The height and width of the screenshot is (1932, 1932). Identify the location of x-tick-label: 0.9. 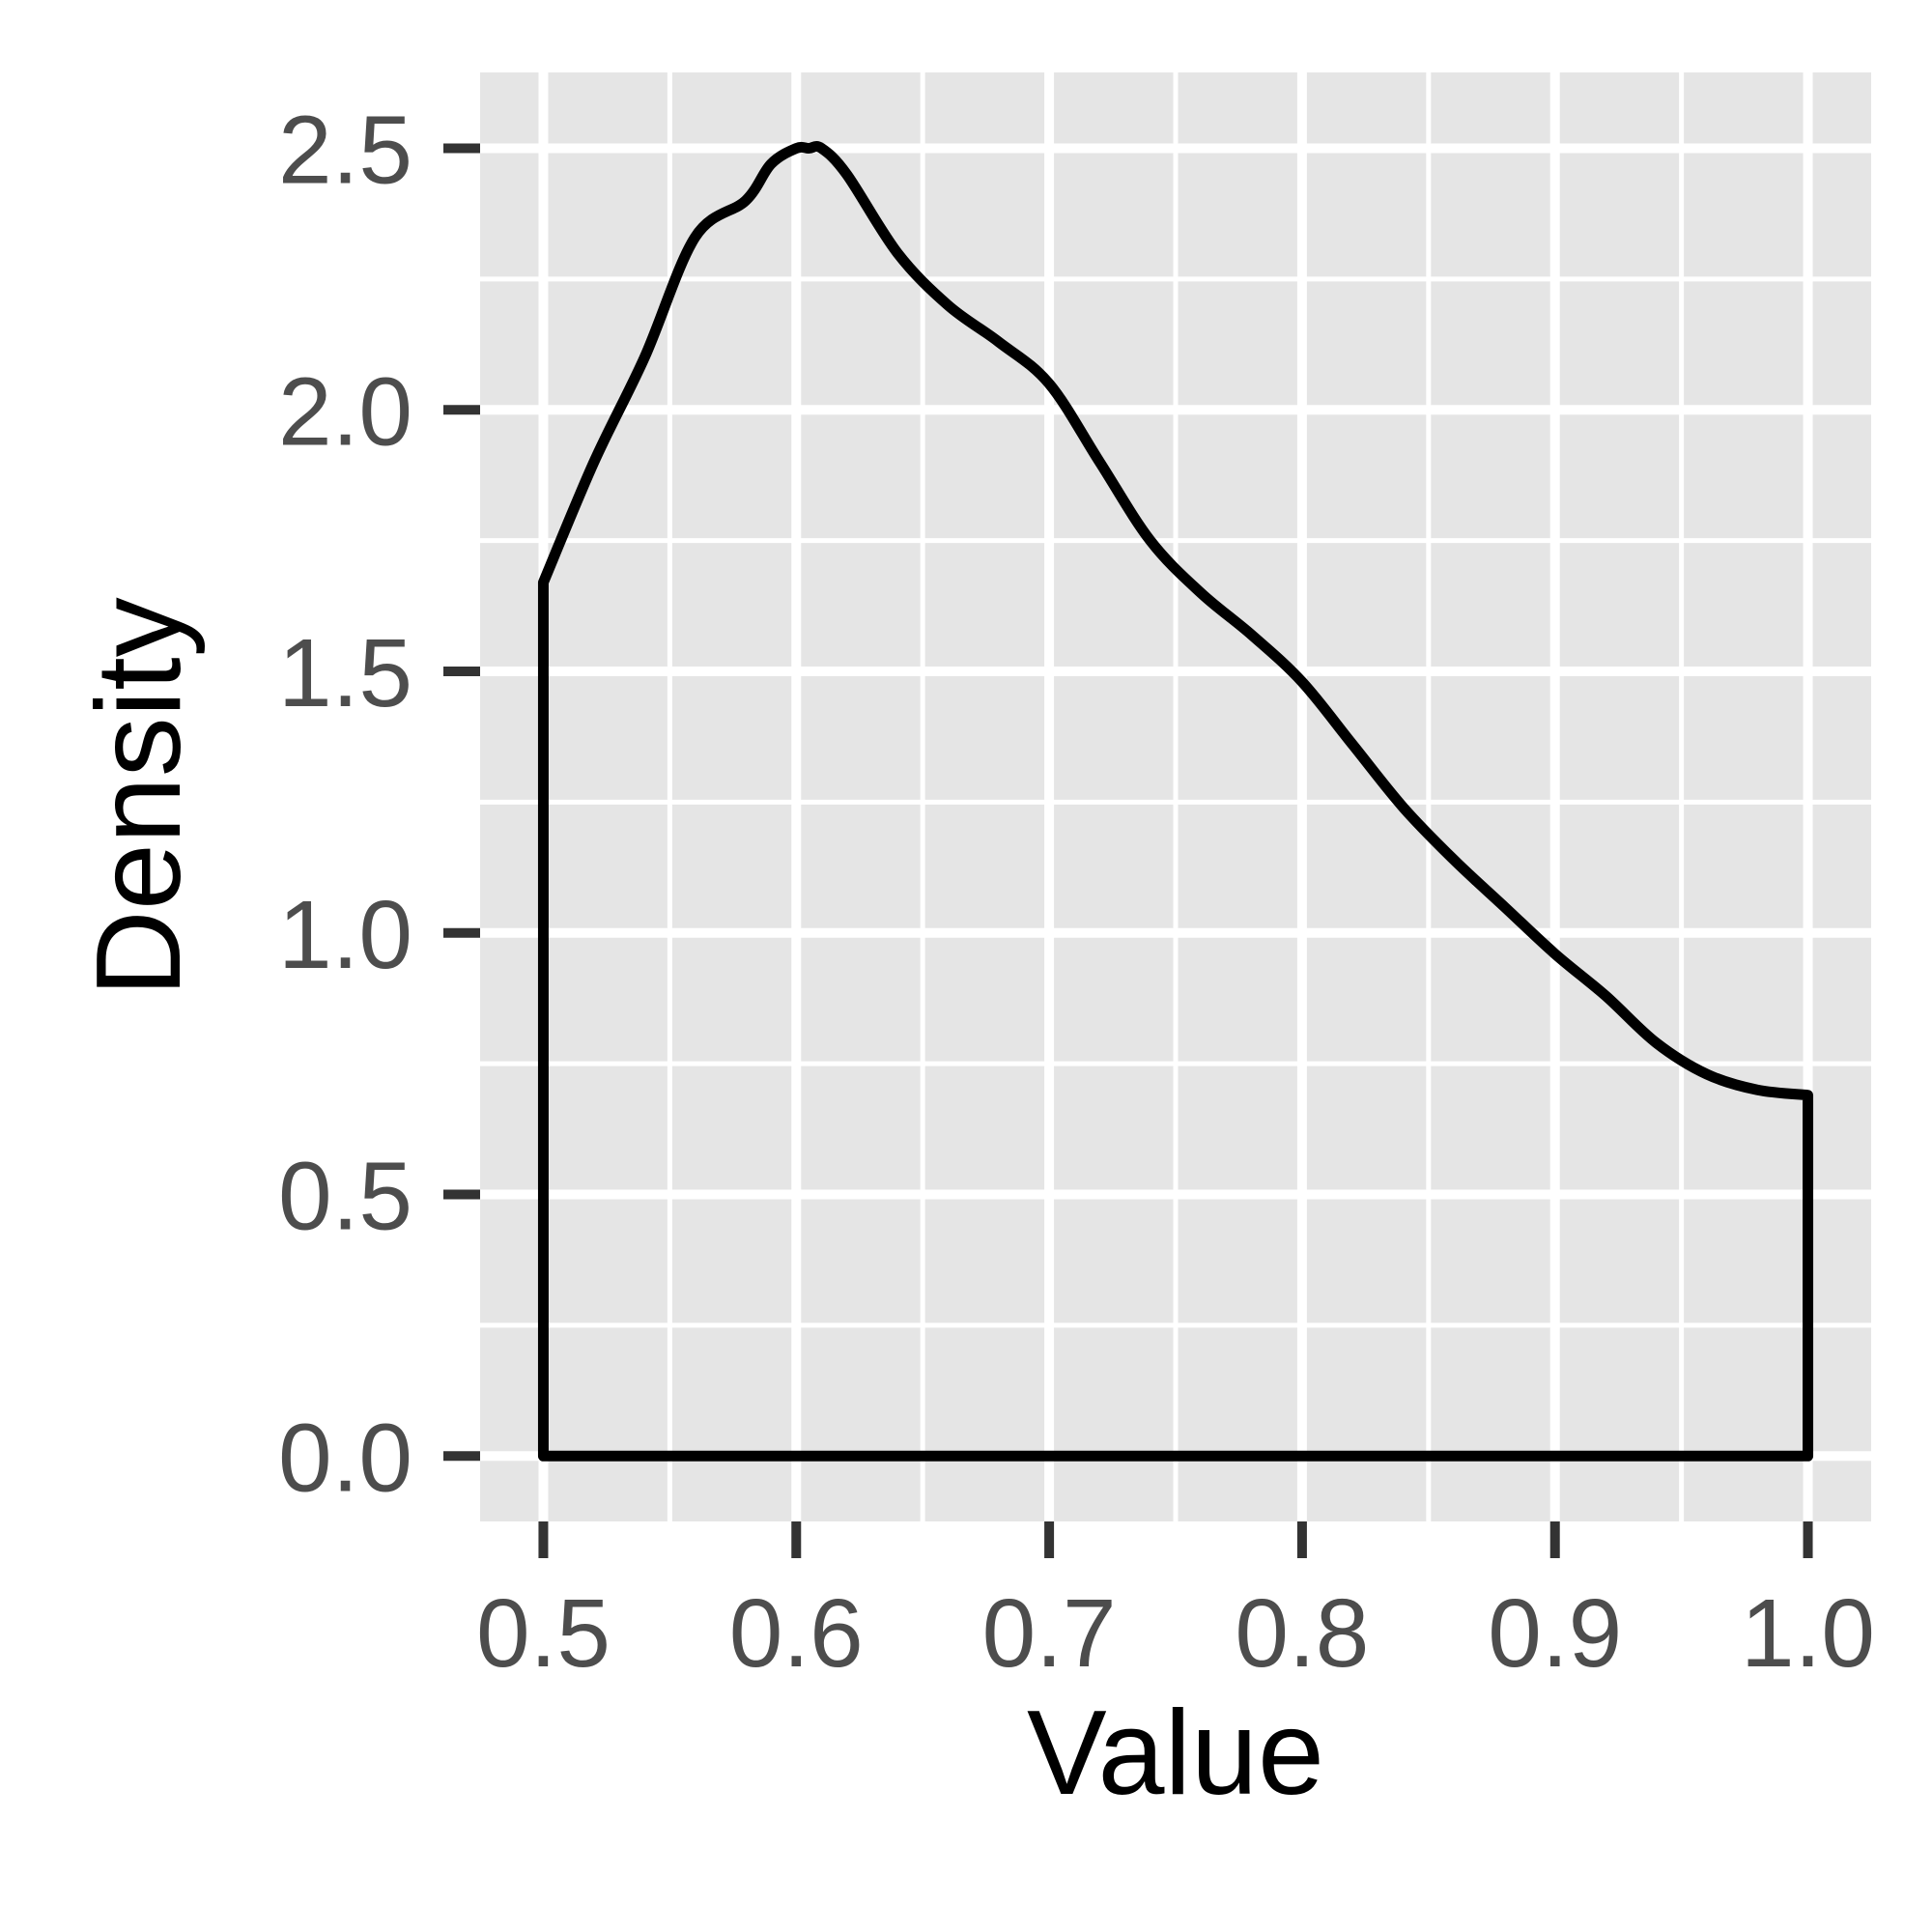
(1555, 1633).